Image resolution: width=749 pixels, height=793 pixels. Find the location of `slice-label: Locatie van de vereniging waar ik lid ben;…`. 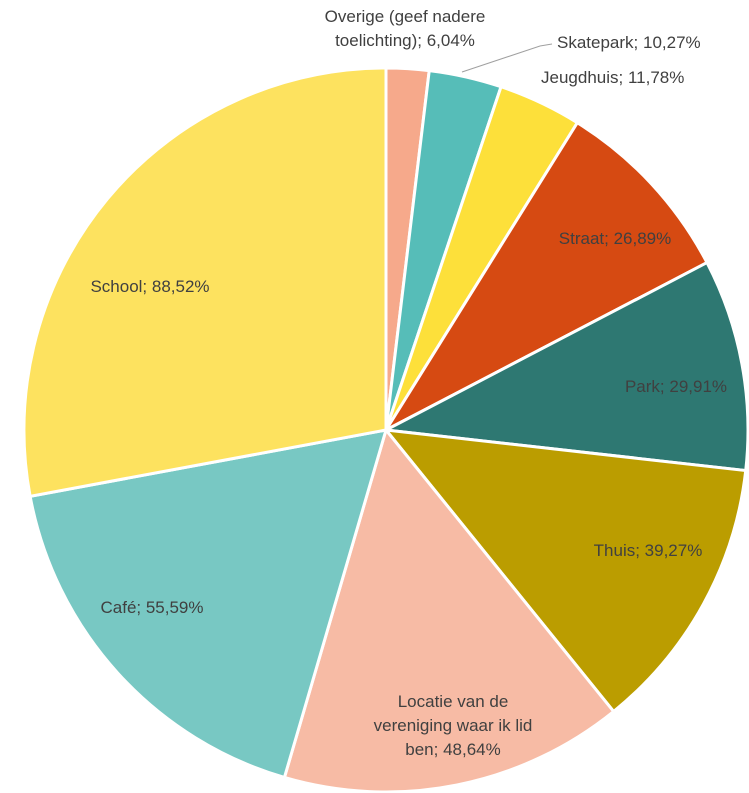

slice-label: Locatie van de vereniging waar ik lid ben;… is located at coordinates (453, 725).